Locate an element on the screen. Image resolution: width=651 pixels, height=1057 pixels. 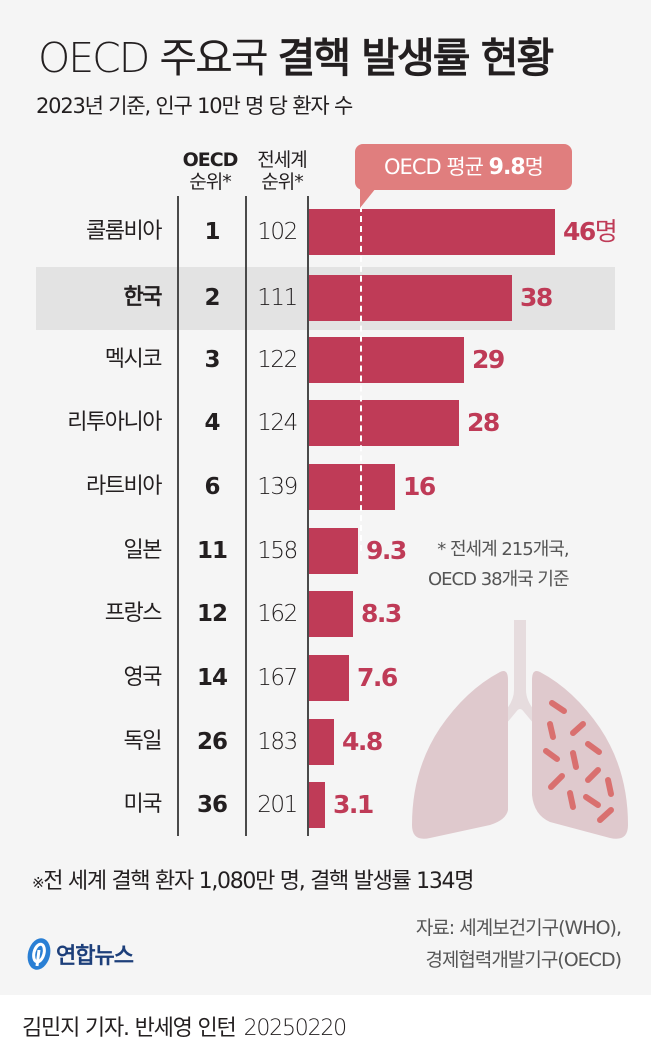
chart-axis is located at coordinates (308, 516).